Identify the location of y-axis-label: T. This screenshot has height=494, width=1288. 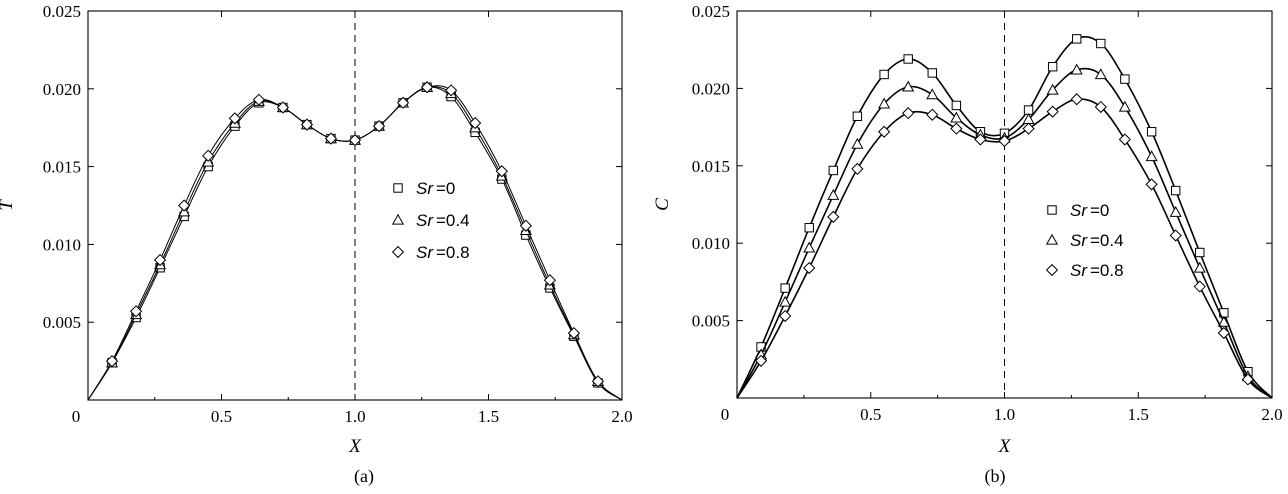
(8, 205).